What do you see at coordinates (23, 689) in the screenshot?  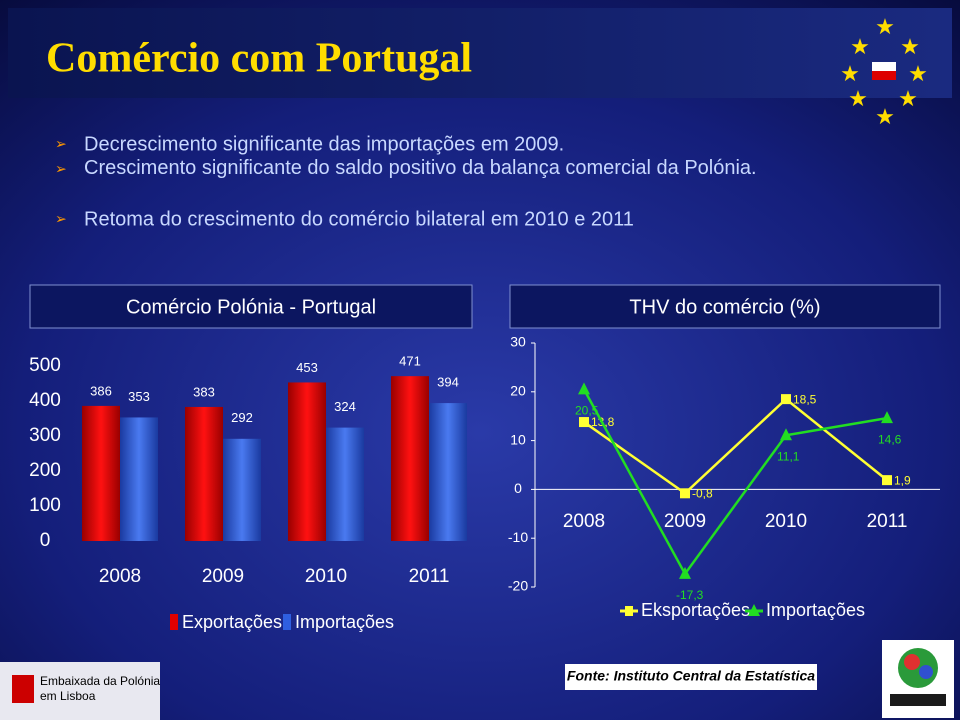 I see `emblem` at bounding box center [23, 689].